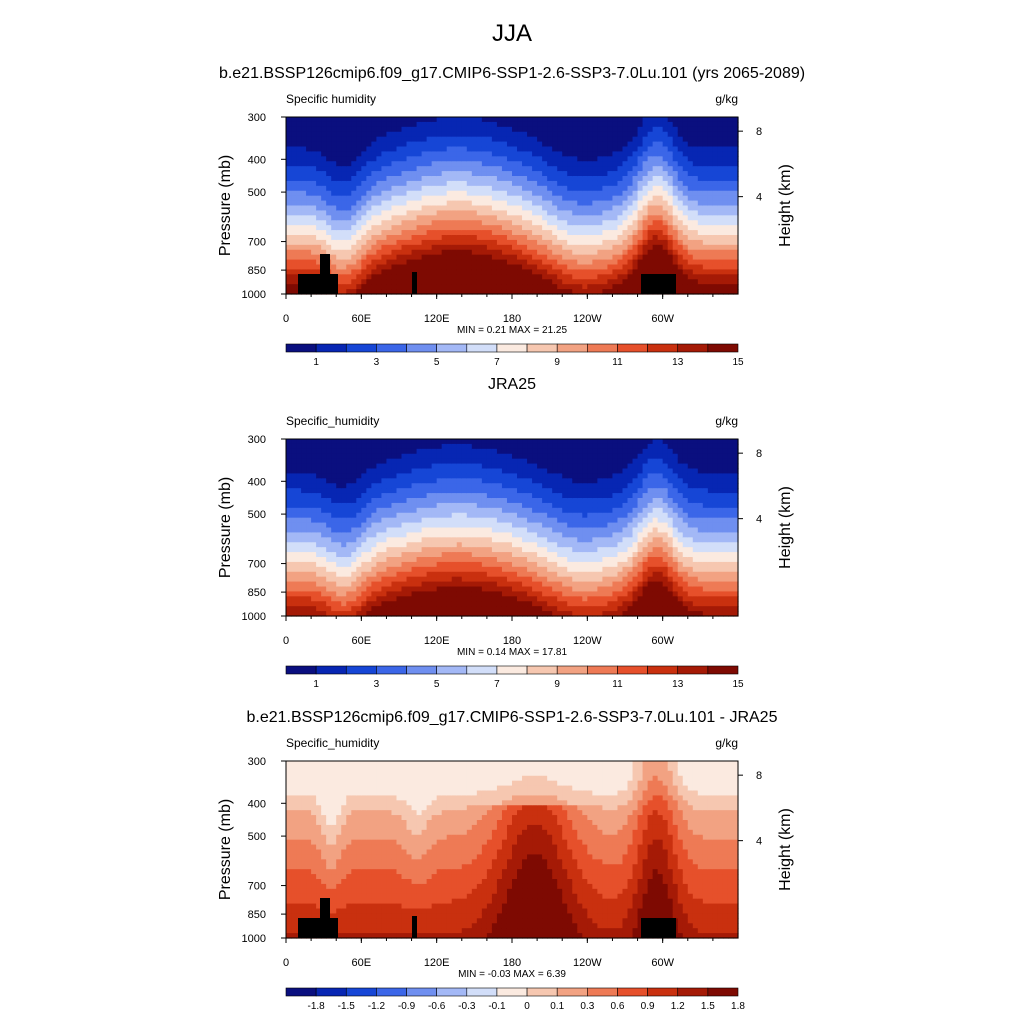 Image resolution: width=1024 pixels, height=1024 pixels. What do you see at coordinates (437, 684) in the screenshot?
I see `colorbar-label: 5` at bounding box center [437, 684].